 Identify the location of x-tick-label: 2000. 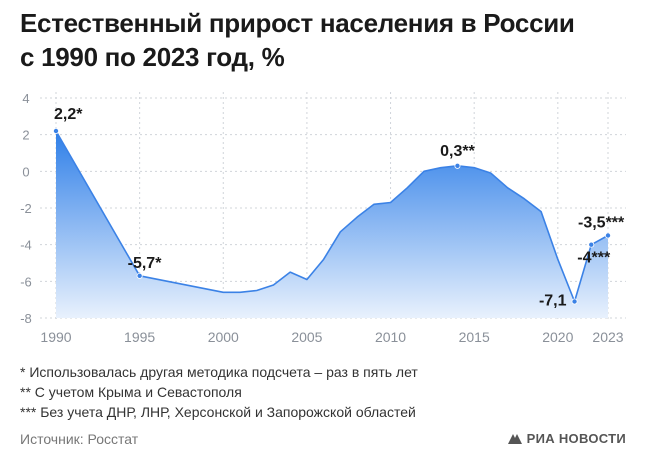
(223, 337).